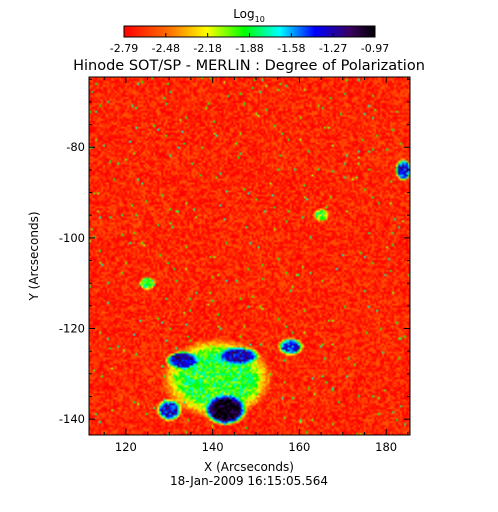  I want to click on y-tick-label: -120, so click(72, 329).